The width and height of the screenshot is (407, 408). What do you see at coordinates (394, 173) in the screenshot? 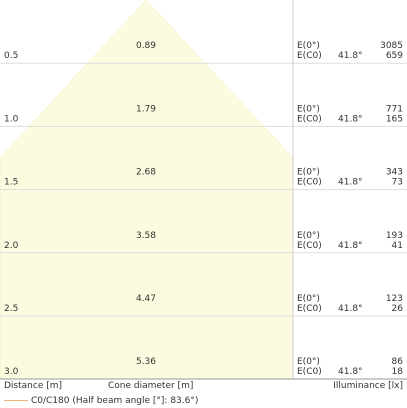
I see `e0-value: 343` at bounding box center [394, 173].